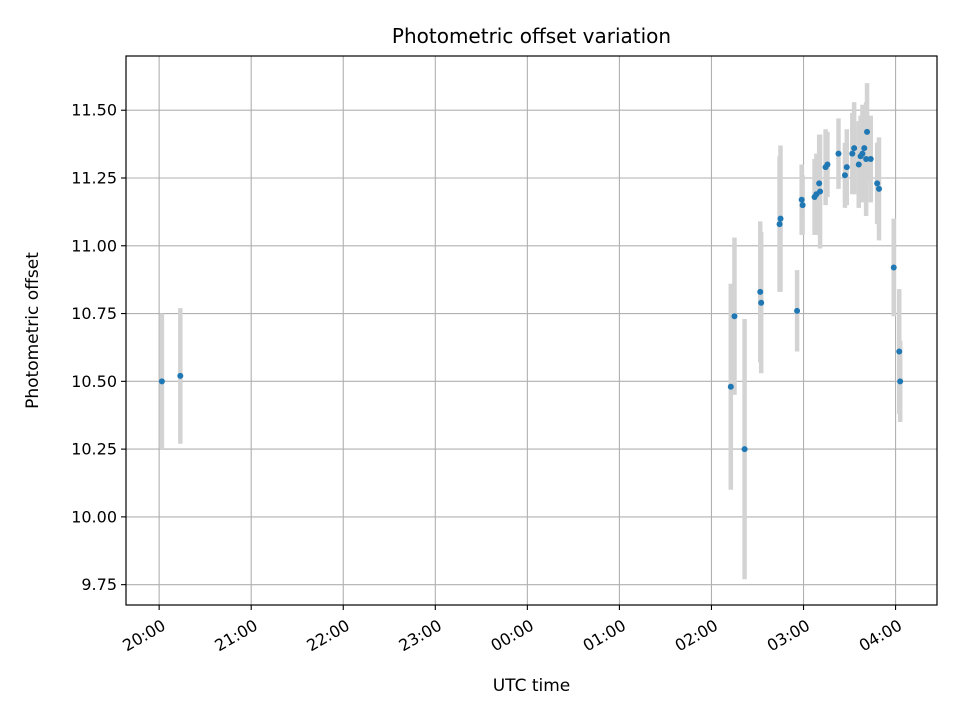 This screenshot has width=960, height=720. What do you see at coordinates (94, 313) in the screenshot?
I see `y-tick-label: 10.75` at bounding box center [94, 313].